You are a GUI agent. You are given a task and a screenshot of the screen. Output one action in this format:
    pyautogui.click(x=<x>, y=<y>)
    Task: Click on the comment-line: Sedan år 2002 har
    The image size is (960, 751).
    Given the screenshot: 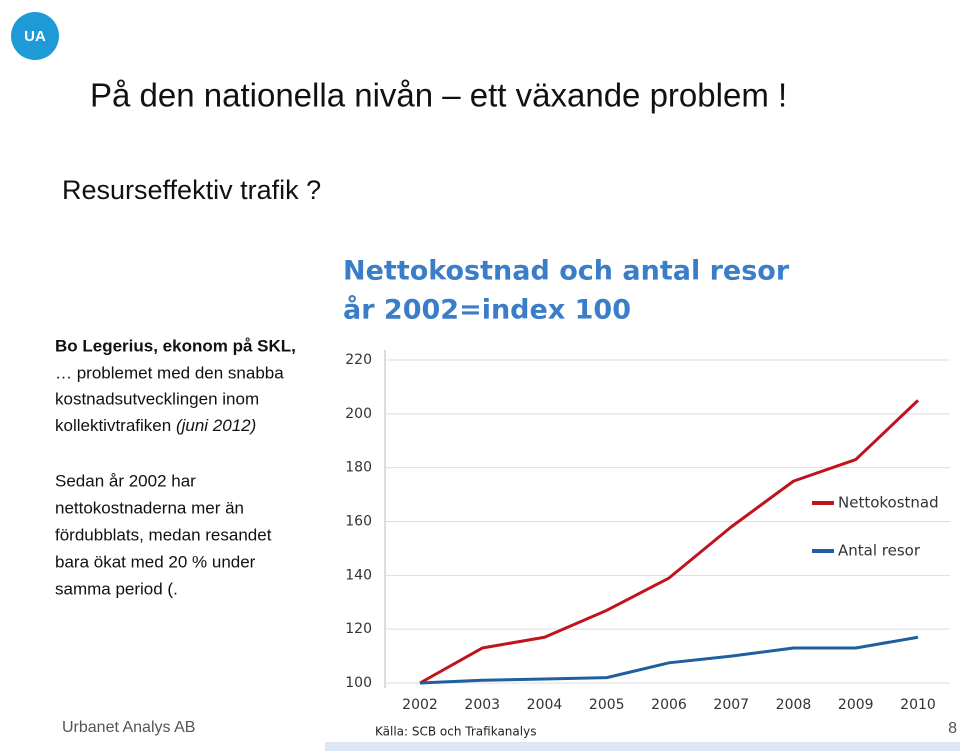 What is the action you would take?
    pyautogui.click(x=125, y=480)
    